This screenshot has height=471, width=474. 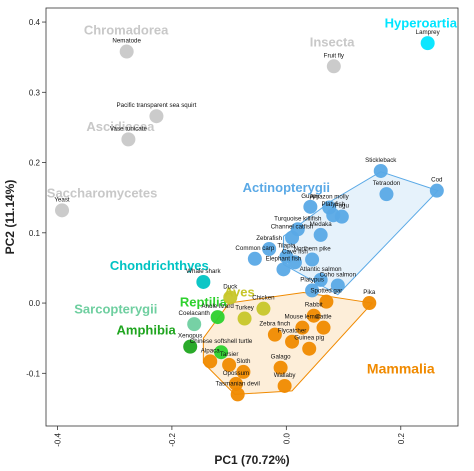 I want to click on y-axis-title: PC2 (11.14%), so click(x=10, y=217).